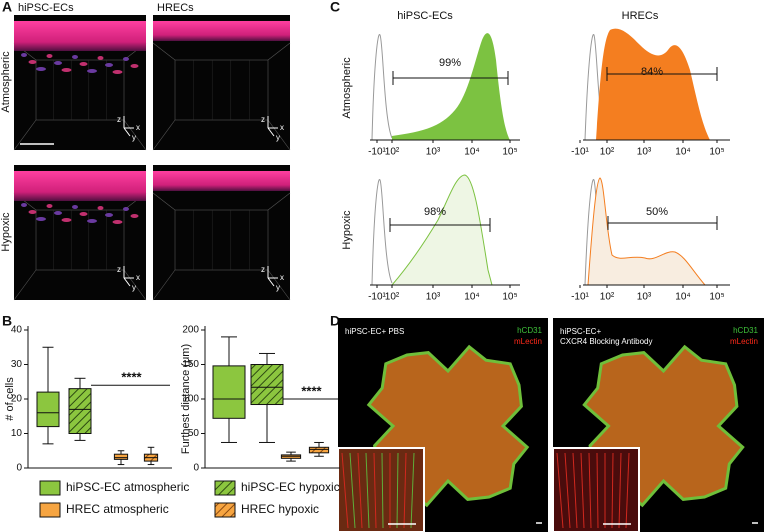  I want to click on panel-d-title: hiPSC-EC+ PBS, so click(374, 331).